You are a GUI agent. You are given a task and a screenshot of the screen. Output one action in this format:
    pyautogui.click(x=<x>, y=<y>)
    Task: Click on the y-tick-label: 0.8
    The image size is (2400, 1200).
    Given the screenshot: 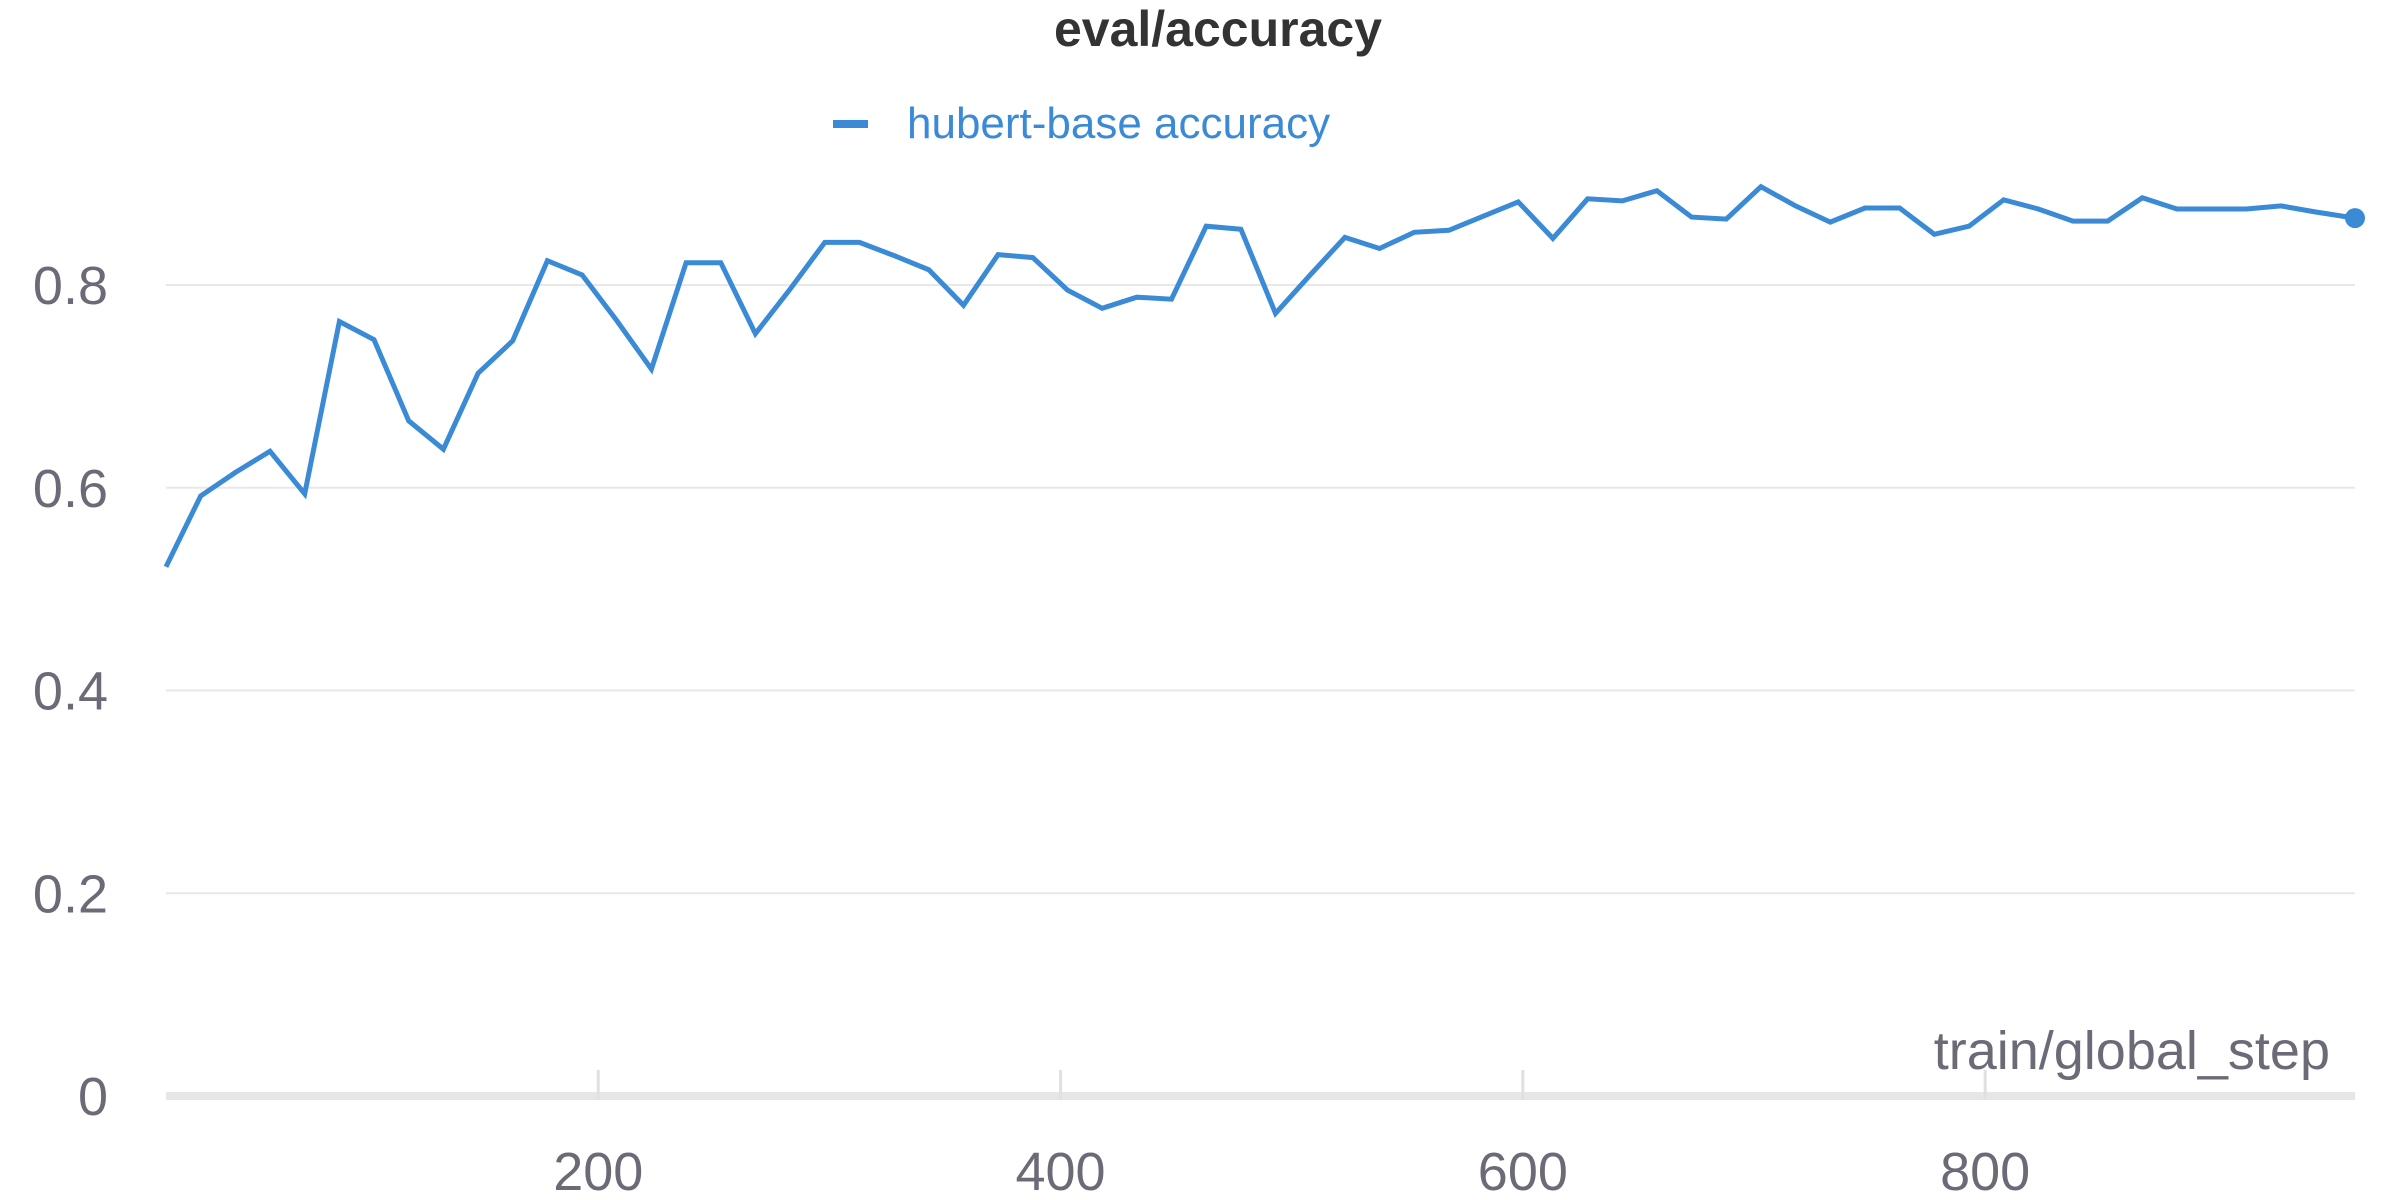 What is the action you would take?
    pyautogui.click(x=70, y=286)
    